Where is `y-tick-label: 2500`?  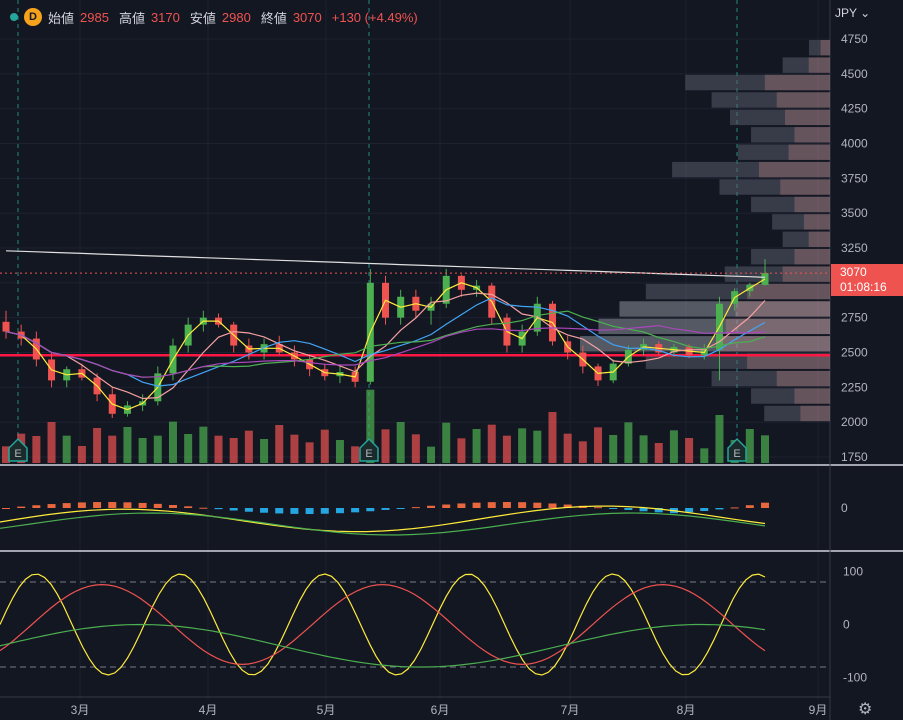
y-tick-label: 2500 is located at coordinates (854, 353).